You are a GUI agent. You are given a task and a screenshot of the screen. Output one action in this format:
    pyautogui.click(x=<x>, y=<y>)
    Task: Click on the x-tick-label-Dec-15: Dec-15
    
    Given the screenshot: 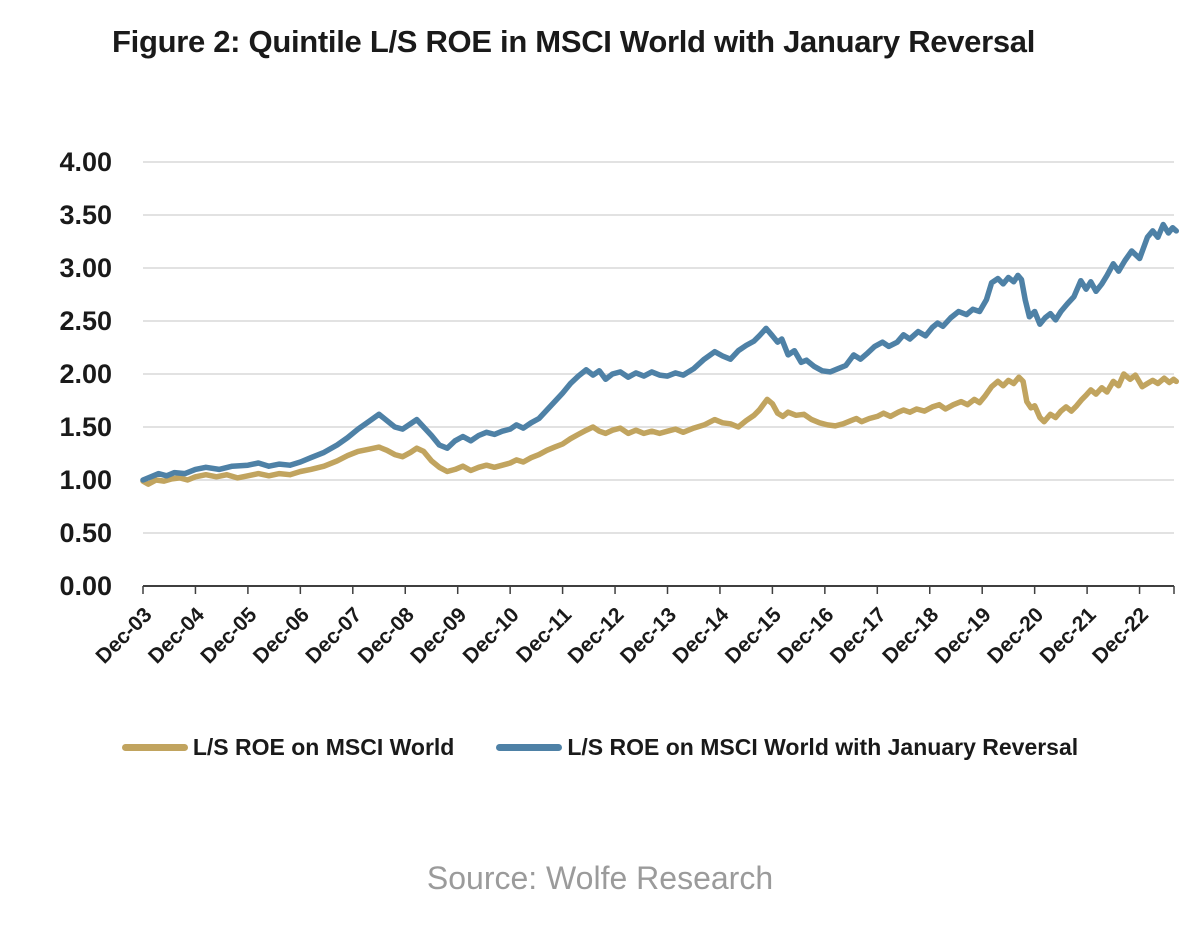 What is the action you would take?
    pyautogui.click(x=753, y=635)
    